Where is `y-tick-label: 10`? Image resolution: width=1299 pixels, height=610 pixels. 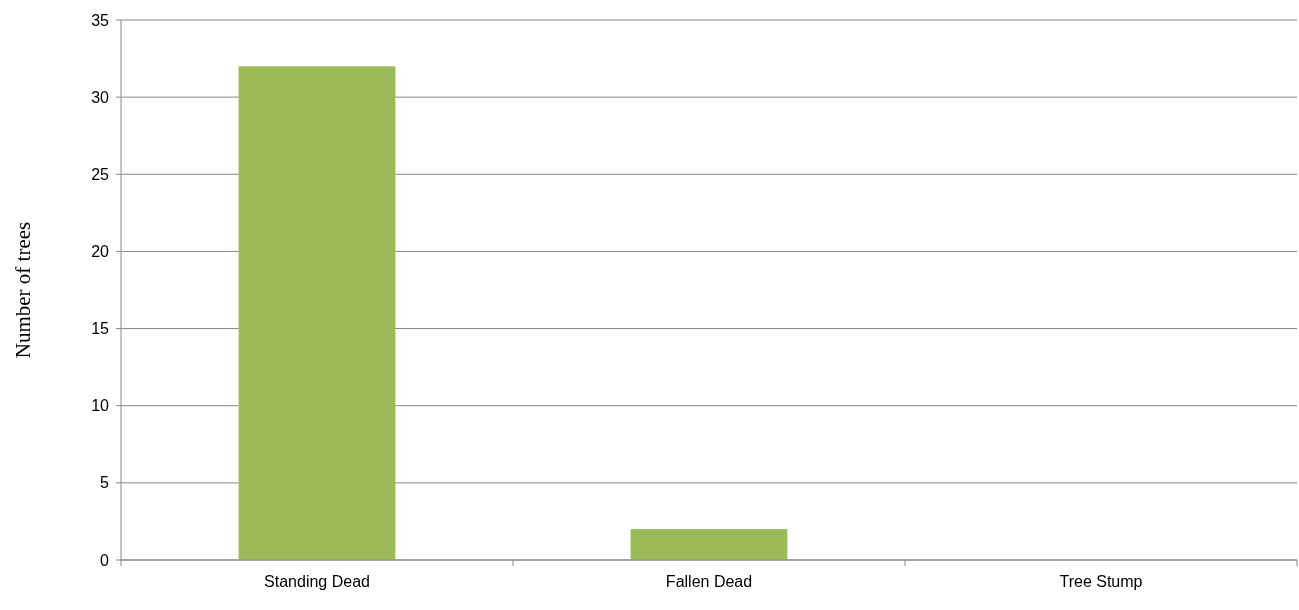 y-tick-label: 10 is located at coordinates (100, 406).